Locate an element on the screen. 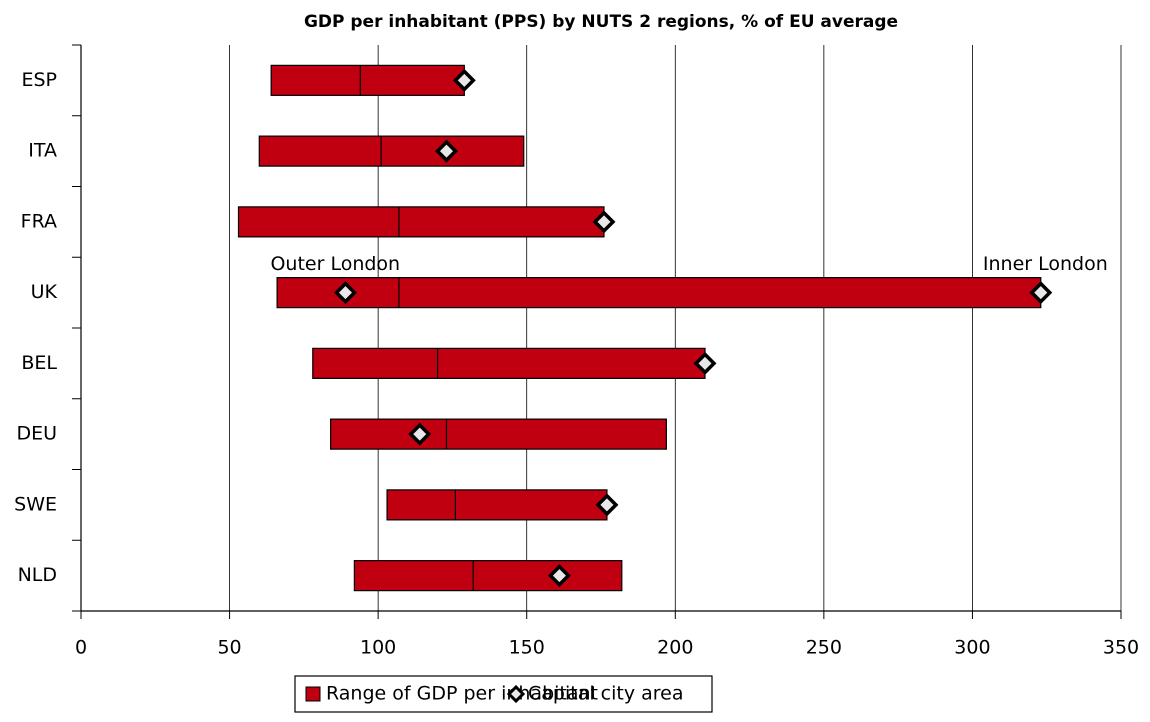  legend-label: Range of GDP per inhabitant is located at coordinates (462, 694).